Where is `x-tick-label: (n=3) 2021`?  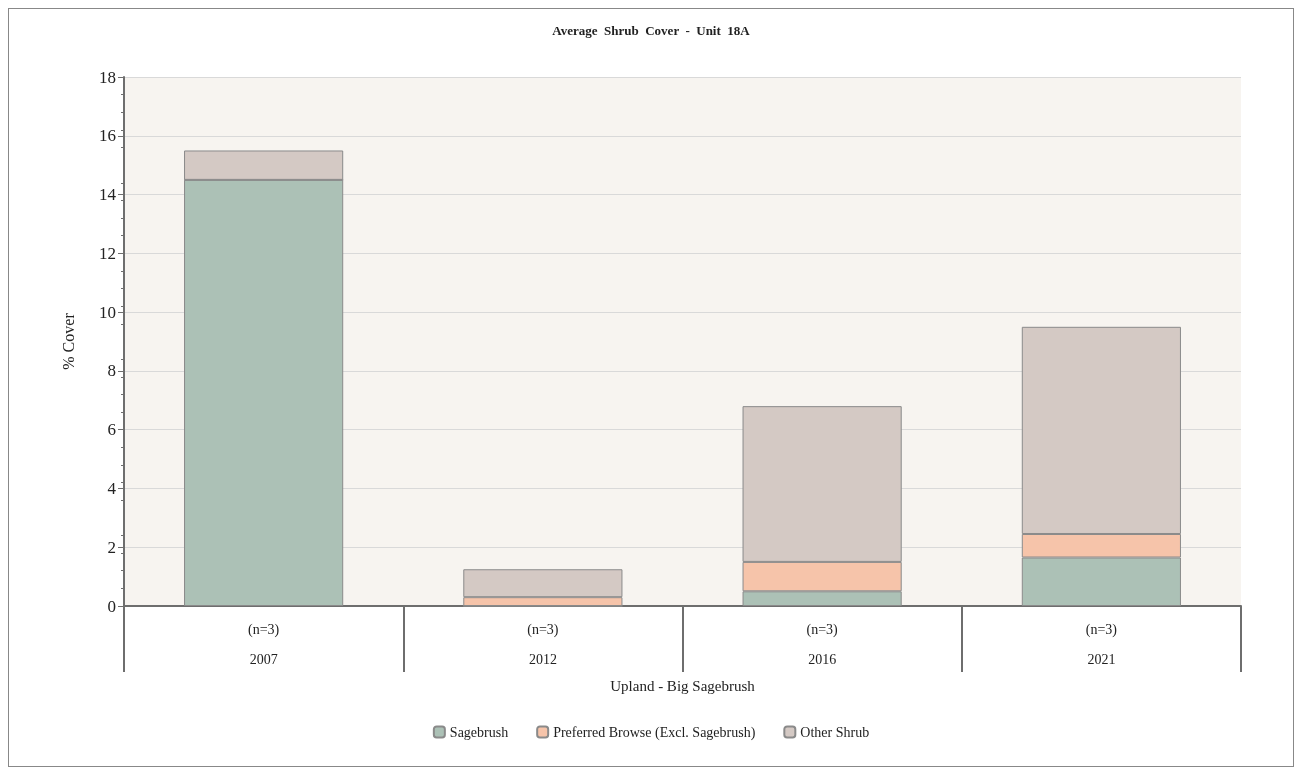
x-tick-label: (n=3) 2021 is located at coordinates (1101, 644).